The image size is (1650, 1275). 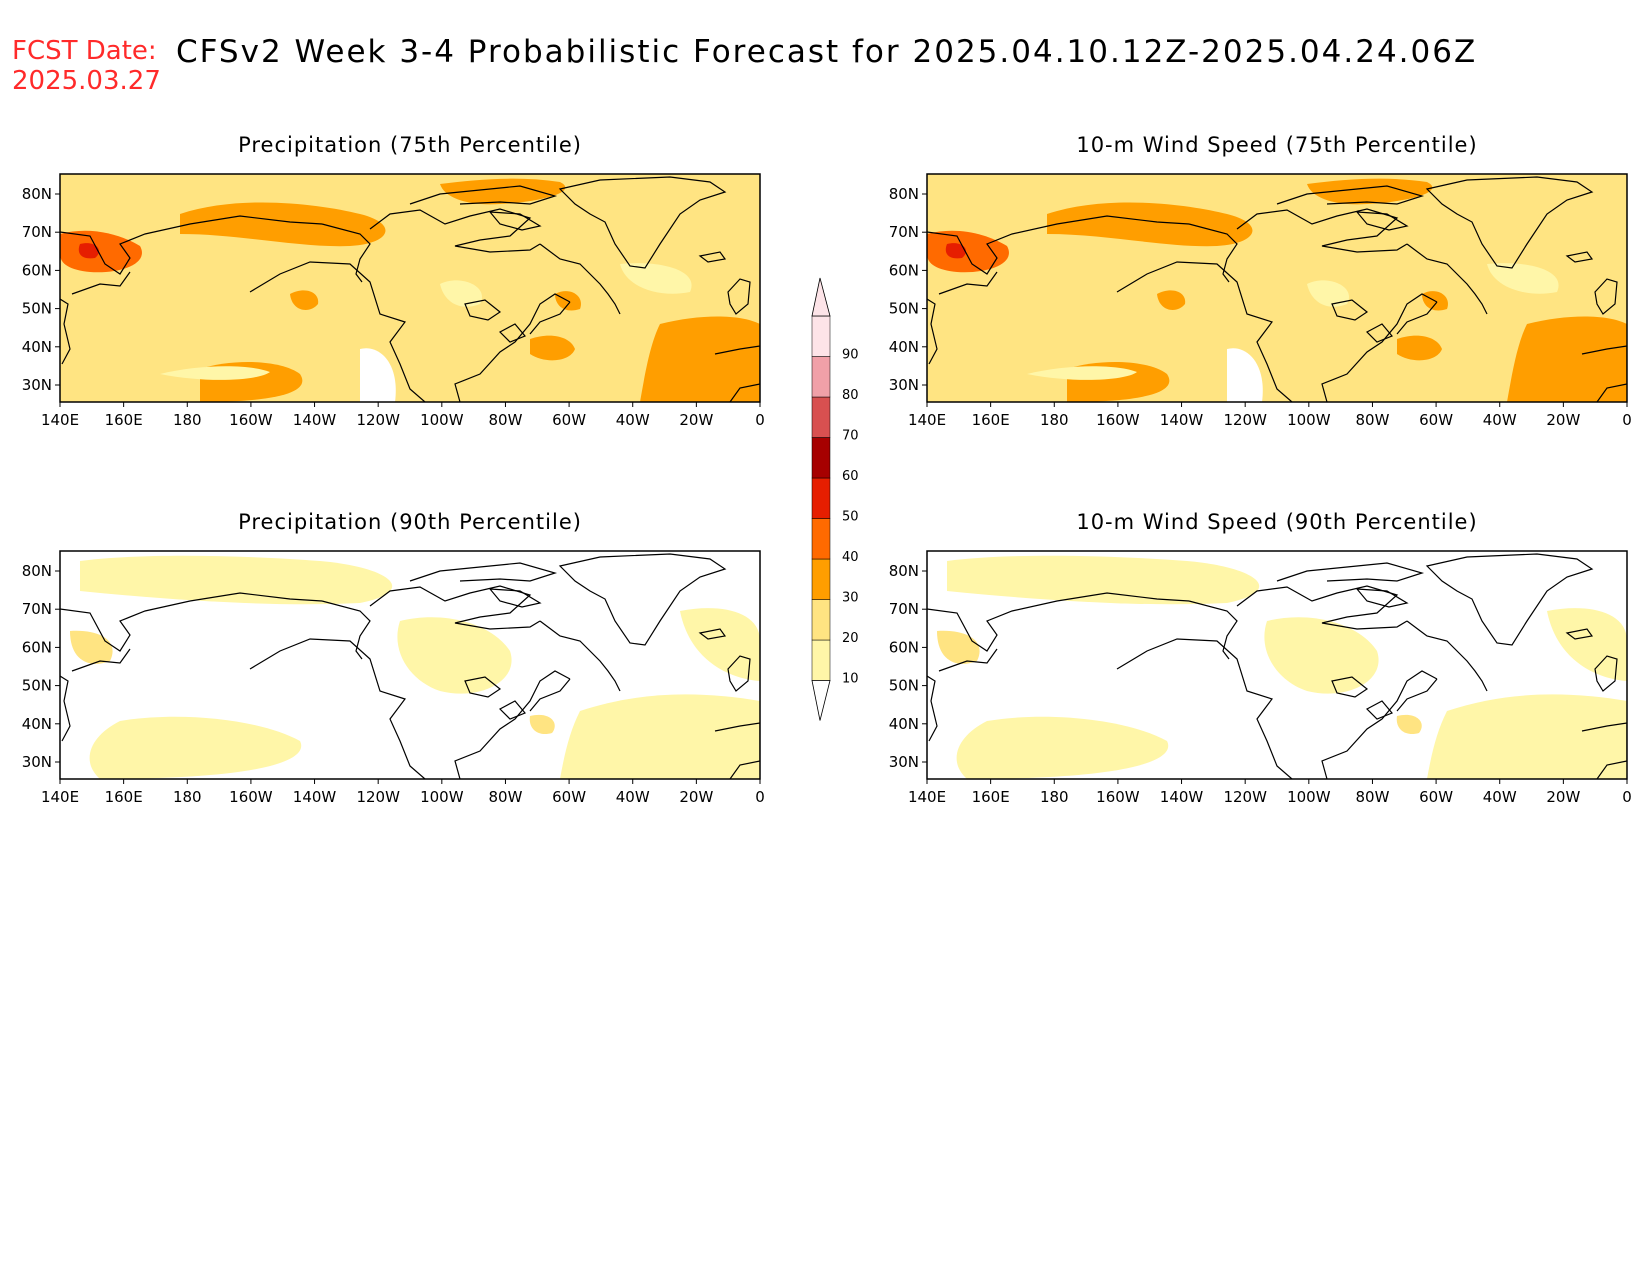 What do you see at coordinates (850, 638) in the screenshot?
I see `colorbar-label: 20` at bounding box center [850, 638].